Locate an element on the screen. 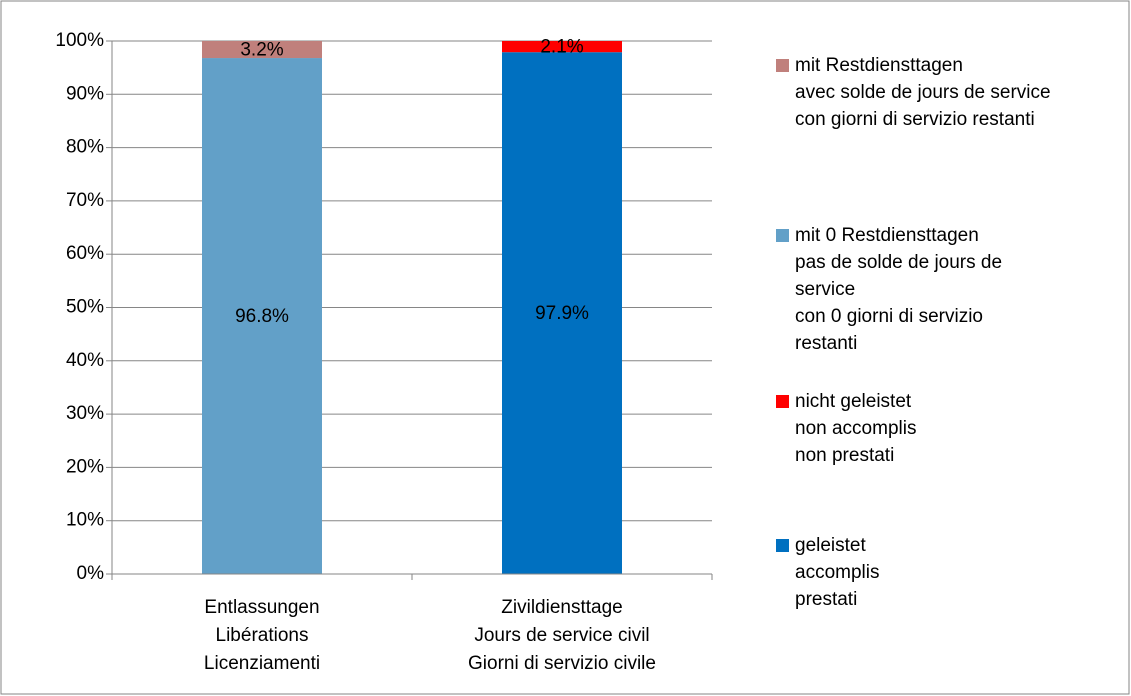 The image size is (1131, 696). data-label: 3.2% is located at coordinates (261, 50).